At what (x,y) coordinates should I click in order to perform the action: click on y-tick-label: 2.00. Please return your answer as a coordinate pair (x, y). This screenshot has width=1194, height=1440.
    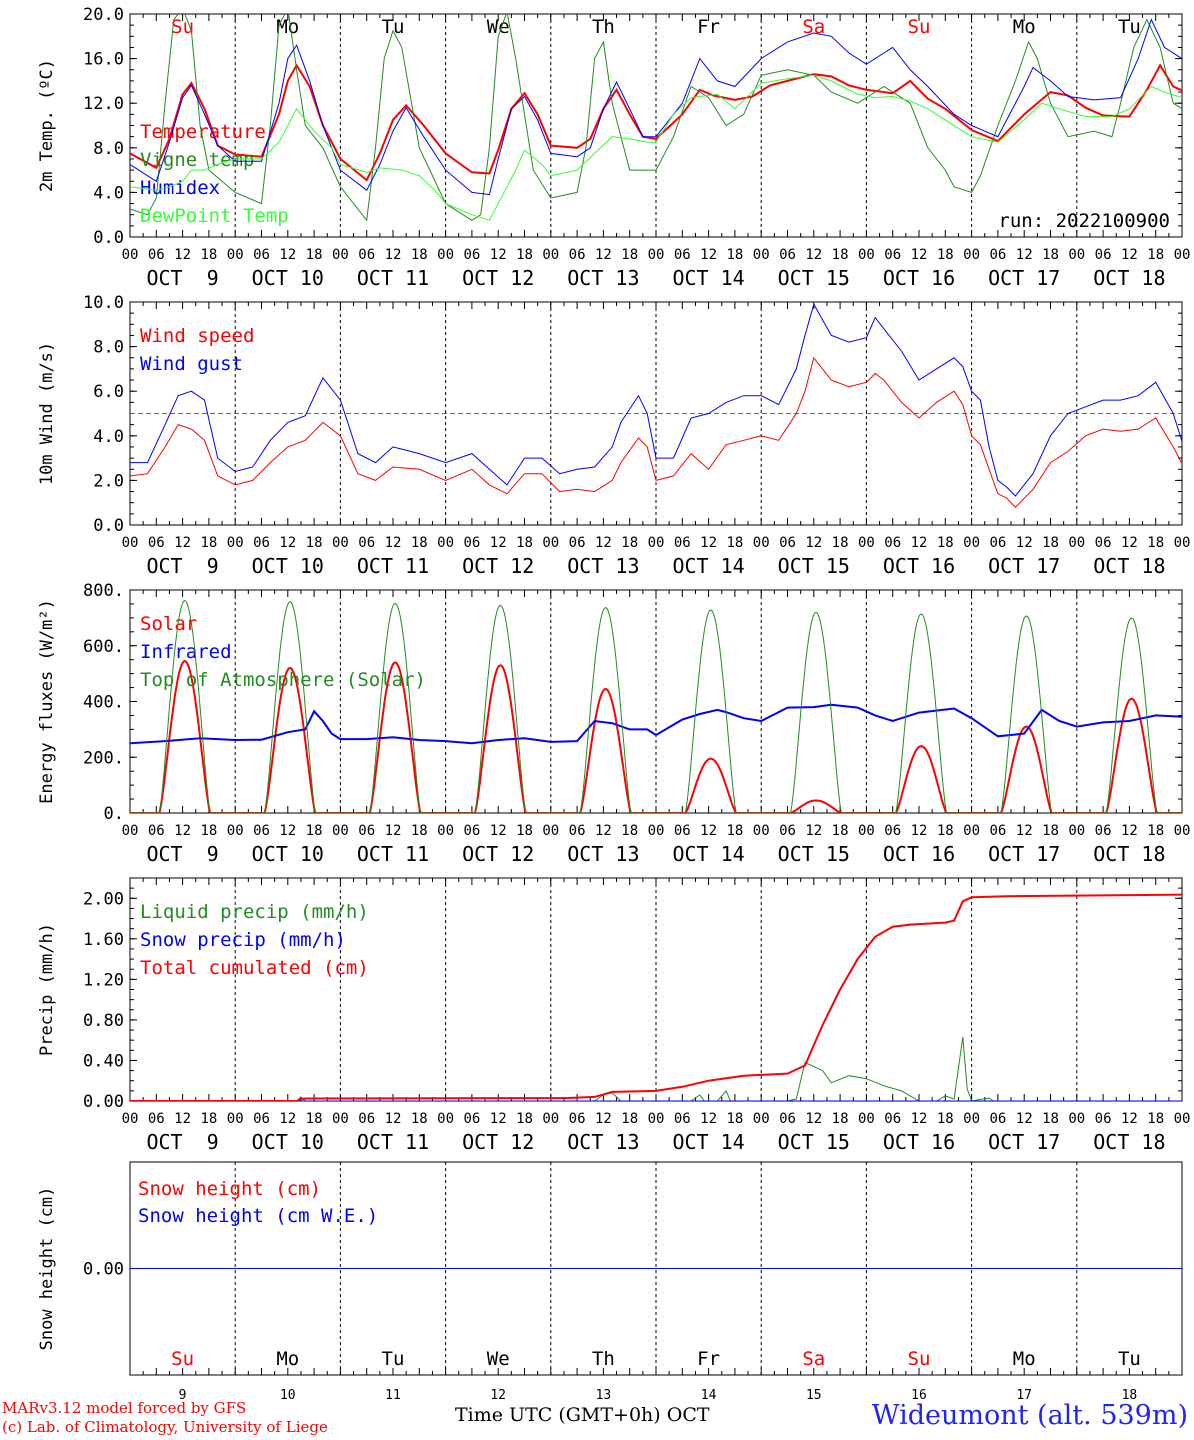
    Looking at the image, I should click on (103, 899).